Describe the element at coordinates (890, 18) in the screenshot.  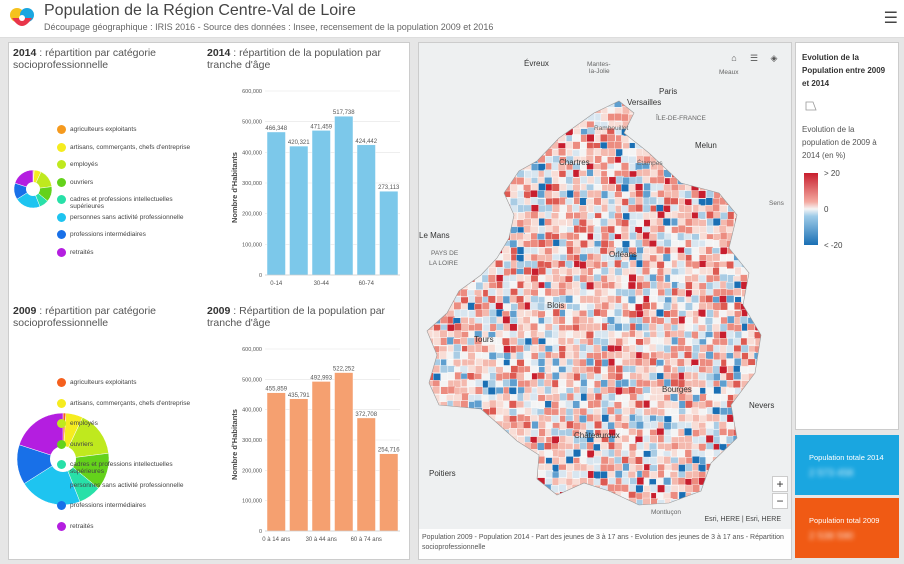
I see `menu-icon: ☰` at that location.